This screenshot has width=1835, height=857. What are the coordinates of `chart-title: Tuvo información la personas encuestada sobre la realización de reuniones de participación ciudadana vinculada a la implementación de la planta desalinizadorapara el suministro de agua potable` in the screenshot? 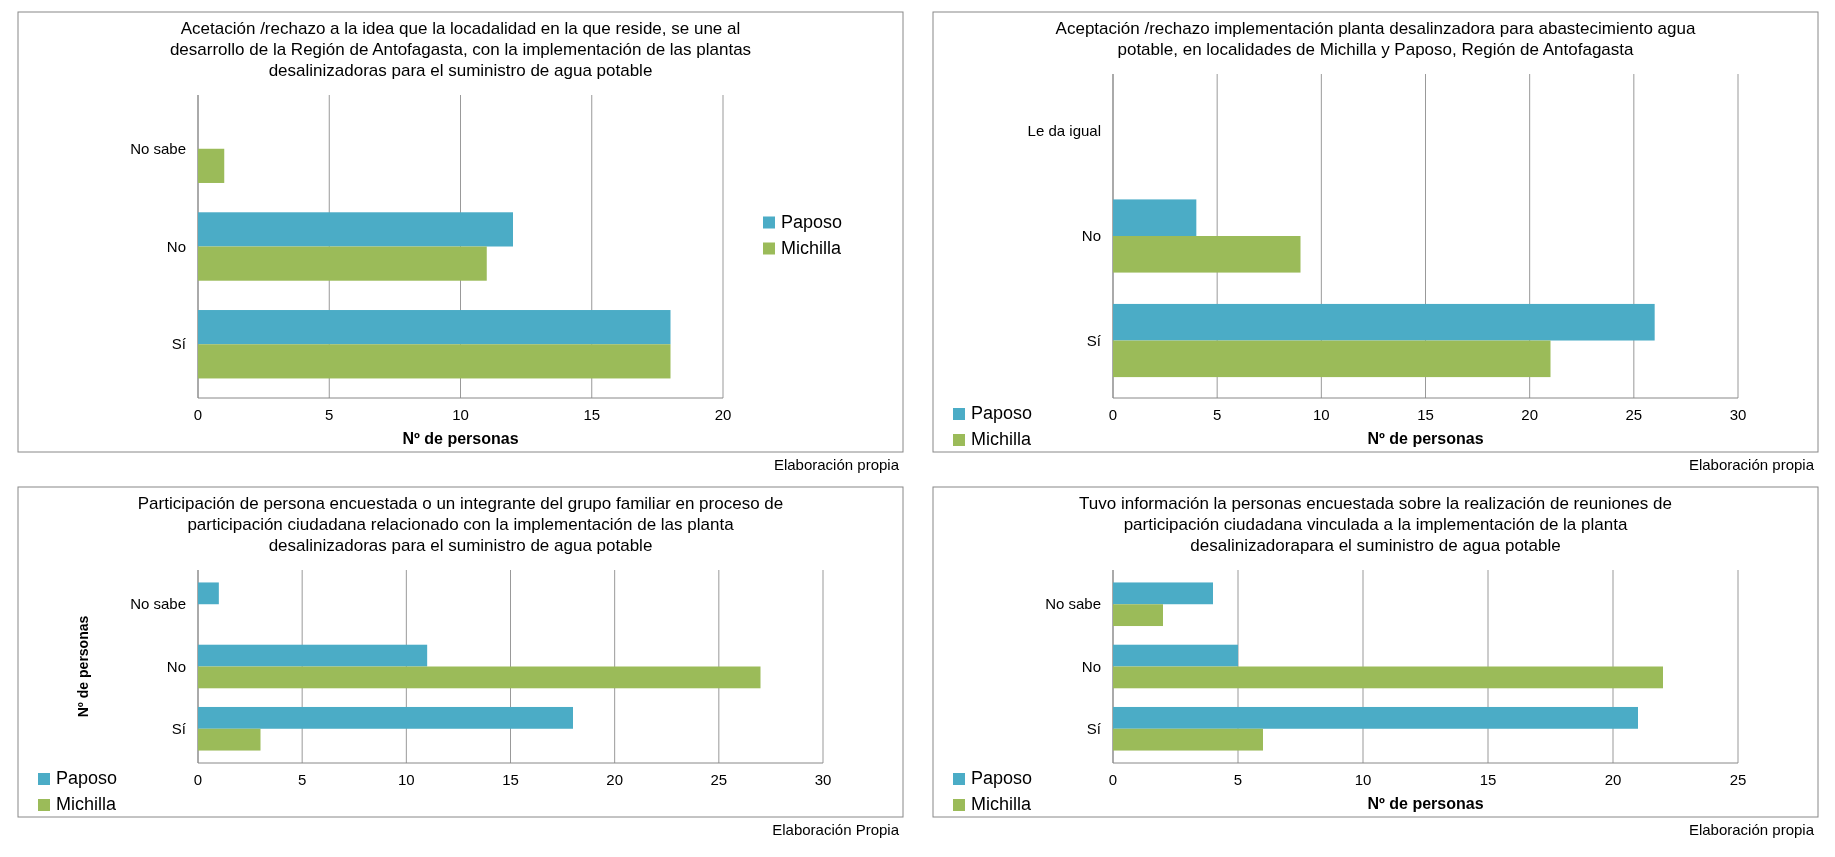 It's located at (1375, 524).